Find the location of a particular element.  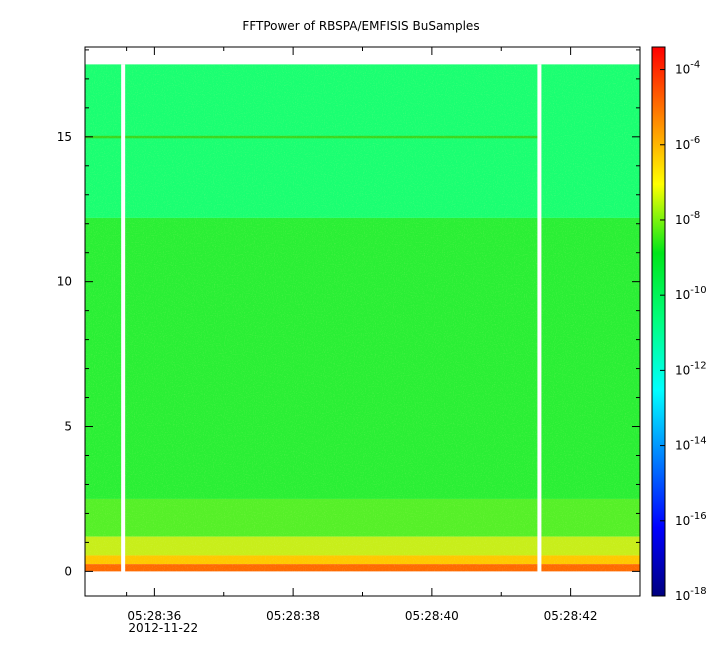

colorbar-tick-label: 10⁻¹⁴ is located at coordinates (691, 444).